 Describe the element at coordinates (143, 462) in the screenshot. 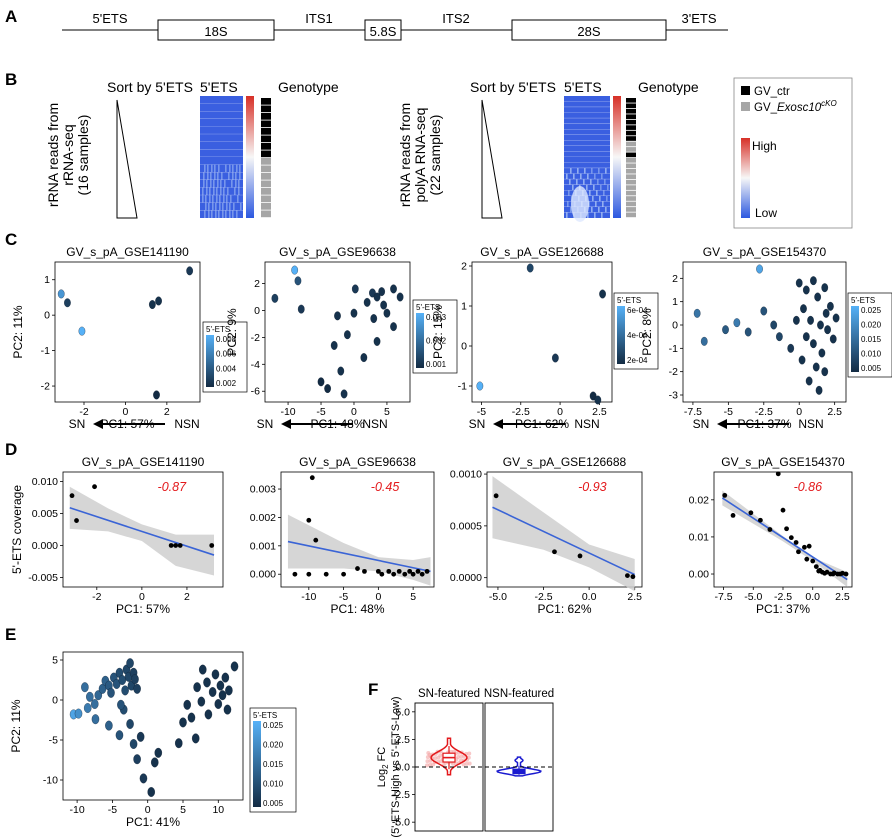

I see `plot-title: GV_s_pA_GSE141190` at that location.